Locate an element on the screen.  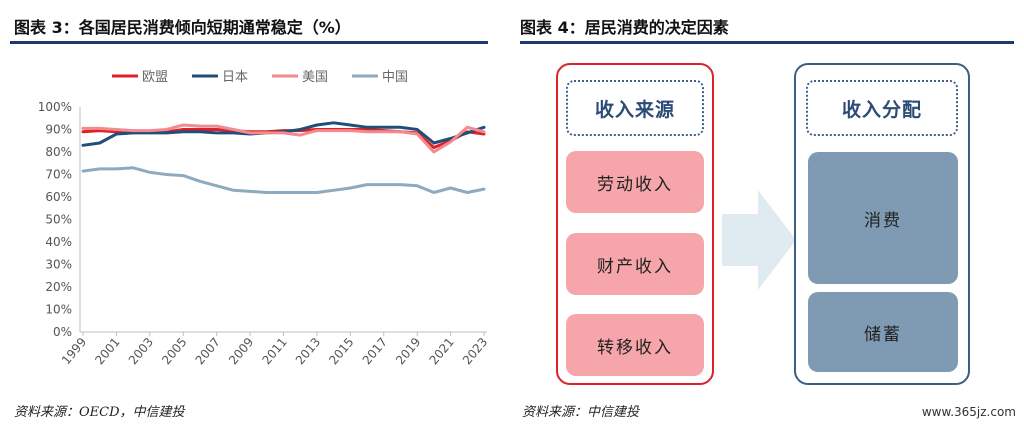
y-tick-label: 90% is located at coordinates (58, 130).